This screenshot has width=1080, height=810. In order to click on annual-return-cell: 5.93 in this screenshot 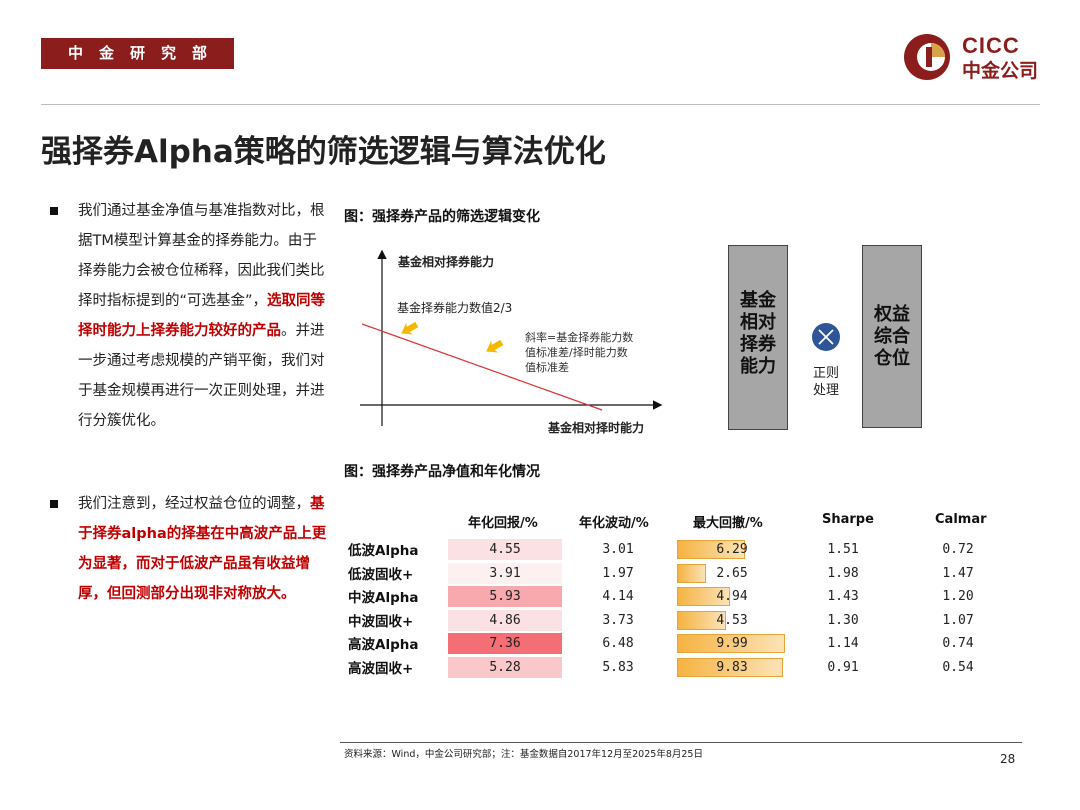, I will do `click(505, 597)`.